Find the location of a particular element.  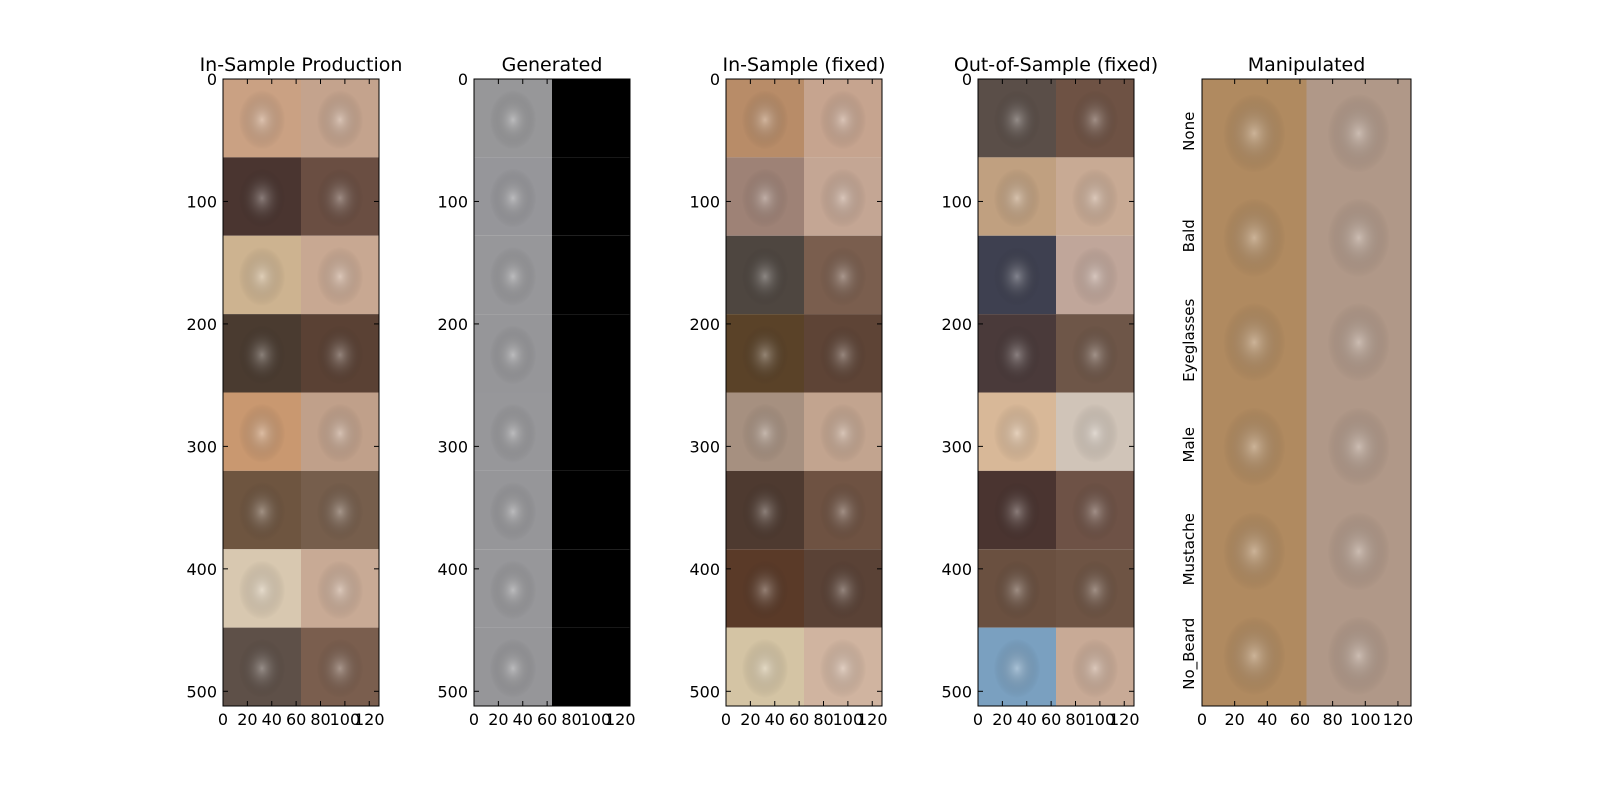

panel-title: In-Sample Production is located at coordinates (301, 65).